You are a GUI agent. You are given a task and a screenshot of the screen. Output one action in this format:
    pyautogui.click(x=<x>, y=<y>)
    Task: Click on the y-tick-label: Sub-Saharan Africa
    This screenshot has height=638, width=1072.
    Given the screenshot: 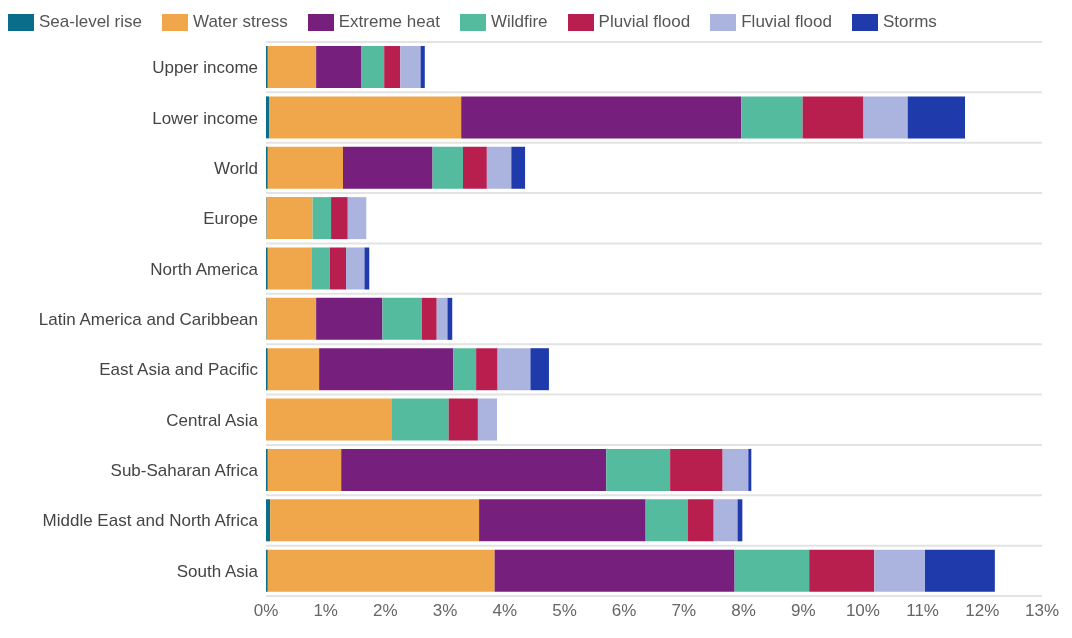 What is the action you would take?
    pyautogui.click(x=184, y=471)
    